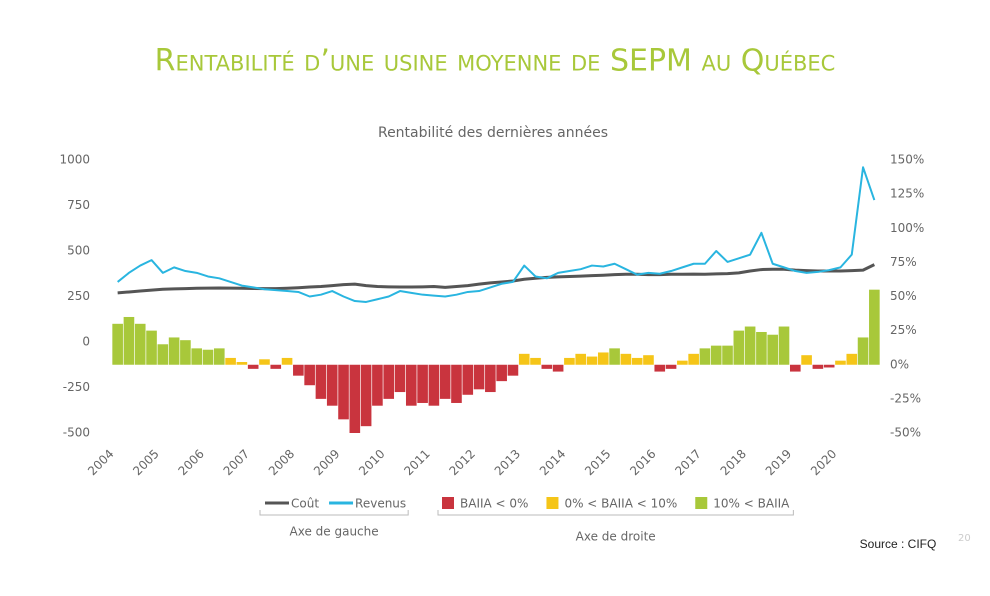 This screenshot has width=990, height=596. What do you see at coordinates (78, 205) in the screenshot?
I see `y-tick-label: 750` at bounding box center [78, 205].